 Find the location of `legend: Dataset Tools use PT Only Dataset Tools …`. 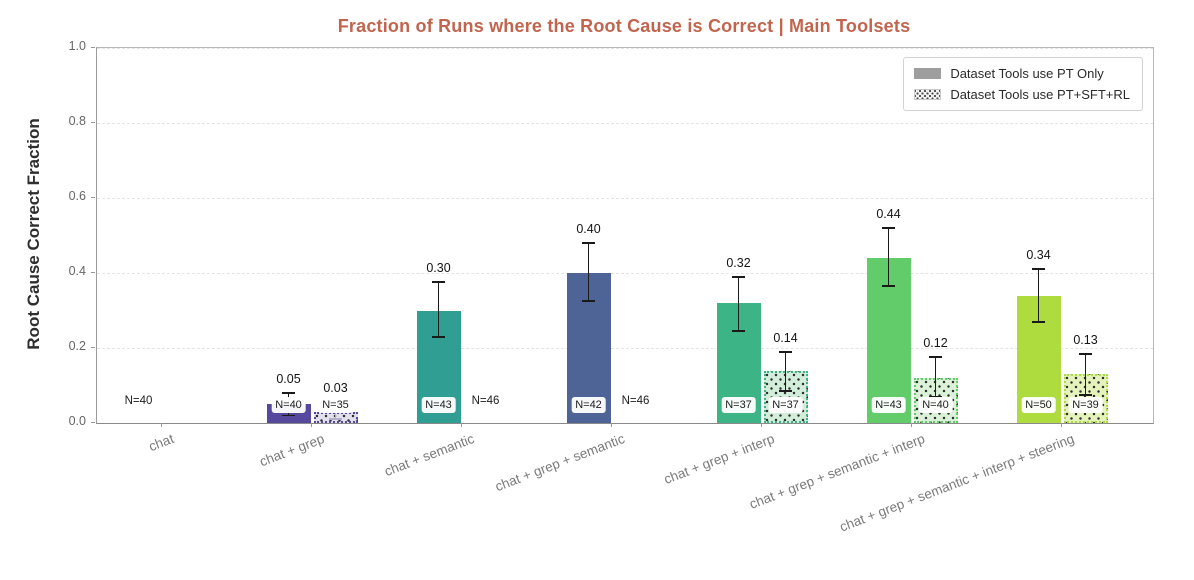

legend: Dataset Tools use PT Only Dataset Tools … is located at coordinates (1023, 84).